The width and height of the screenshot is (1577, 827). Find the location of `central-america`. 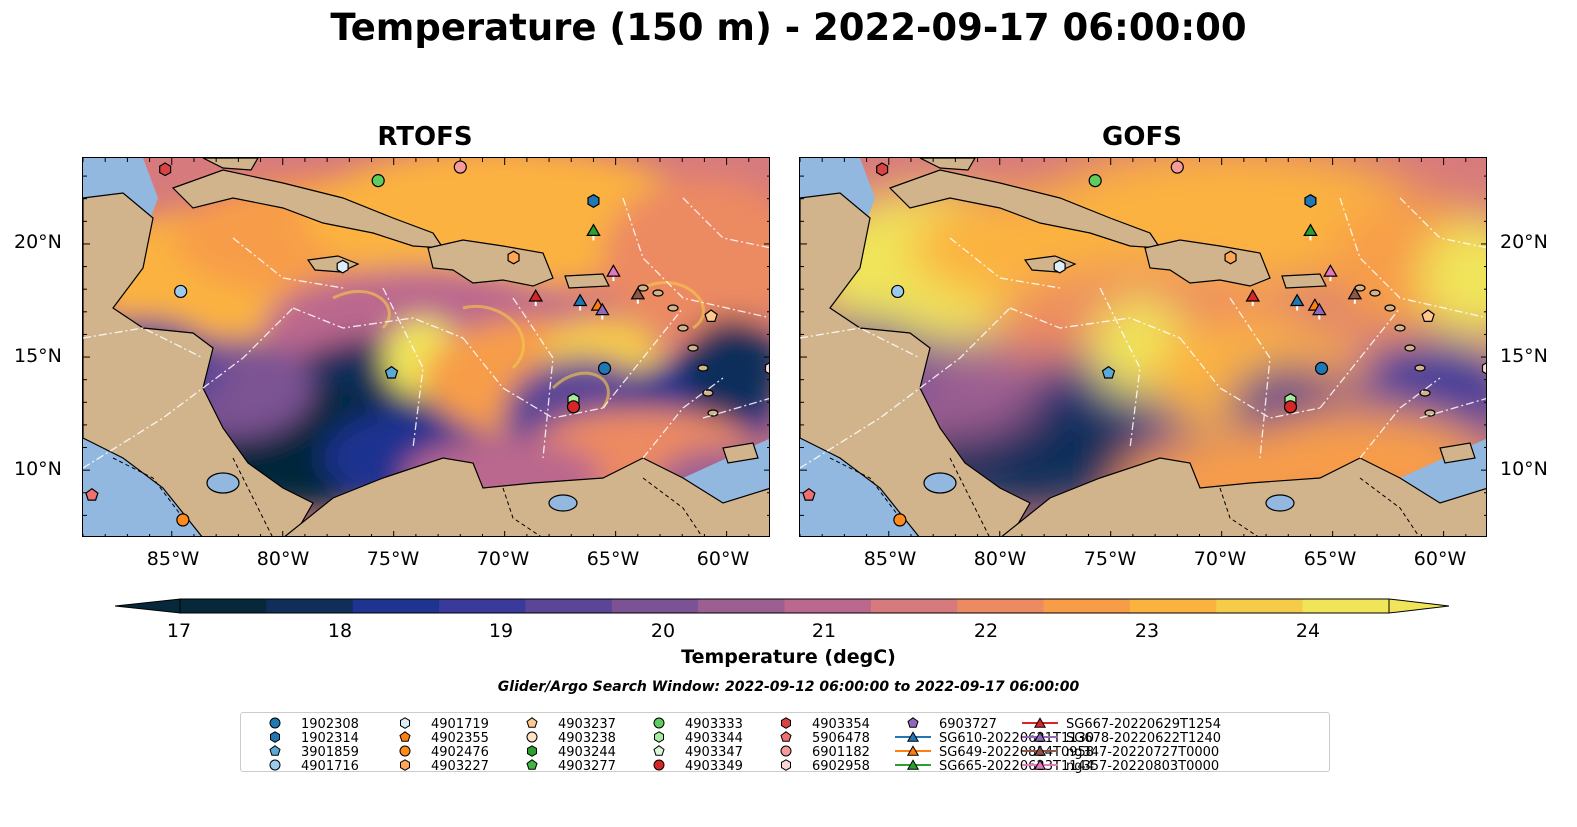

central-america is located at coordinates (915, 364).